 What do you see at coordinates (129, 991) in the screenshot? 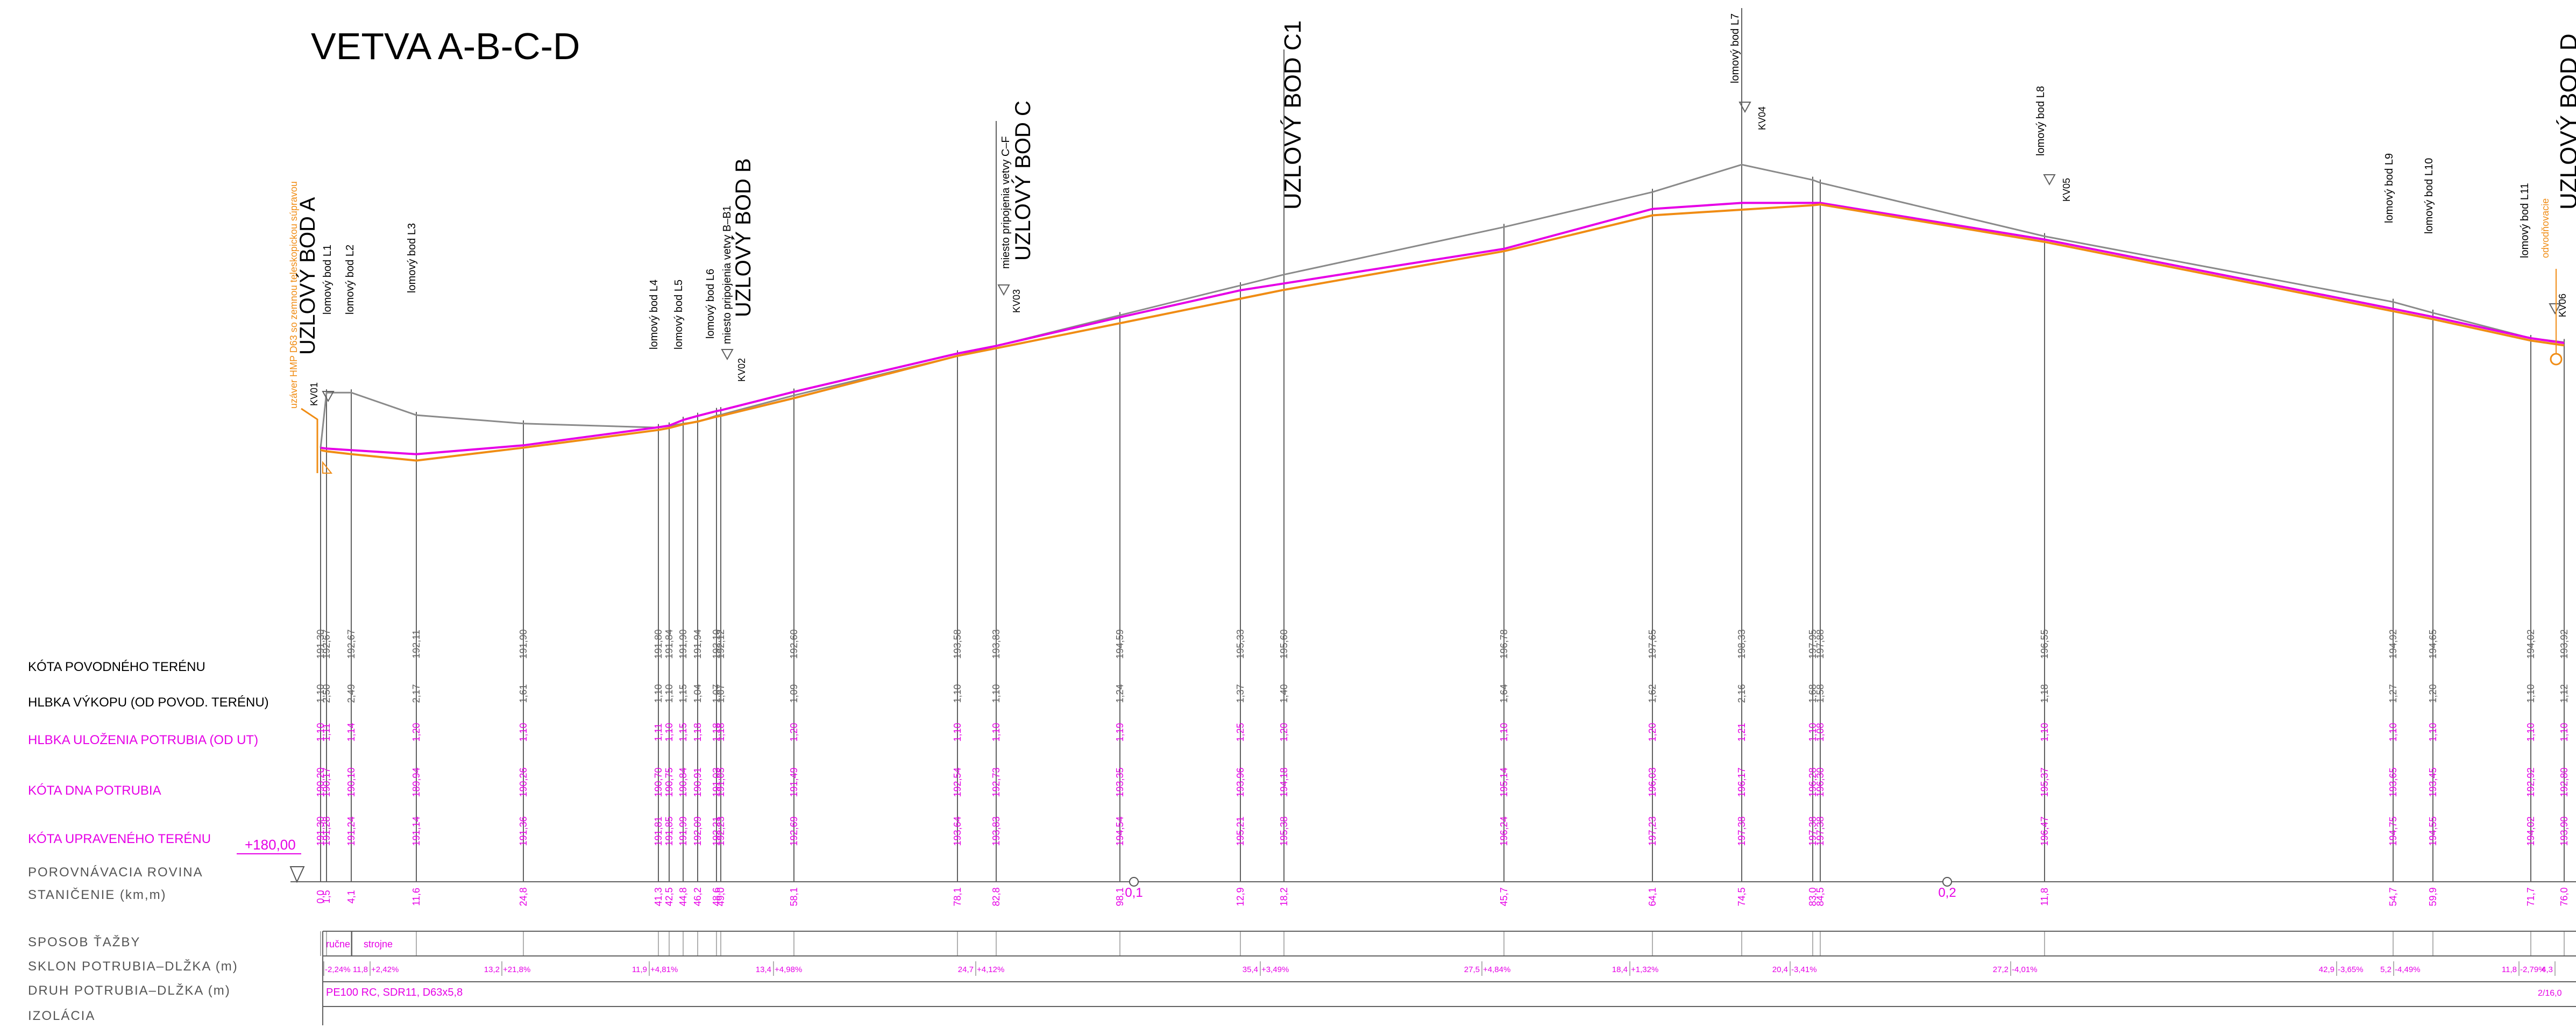
I see `row-label-druh: DRUH POTRUBIA–DLŽKA (m)` at bounding box center [129, 991].